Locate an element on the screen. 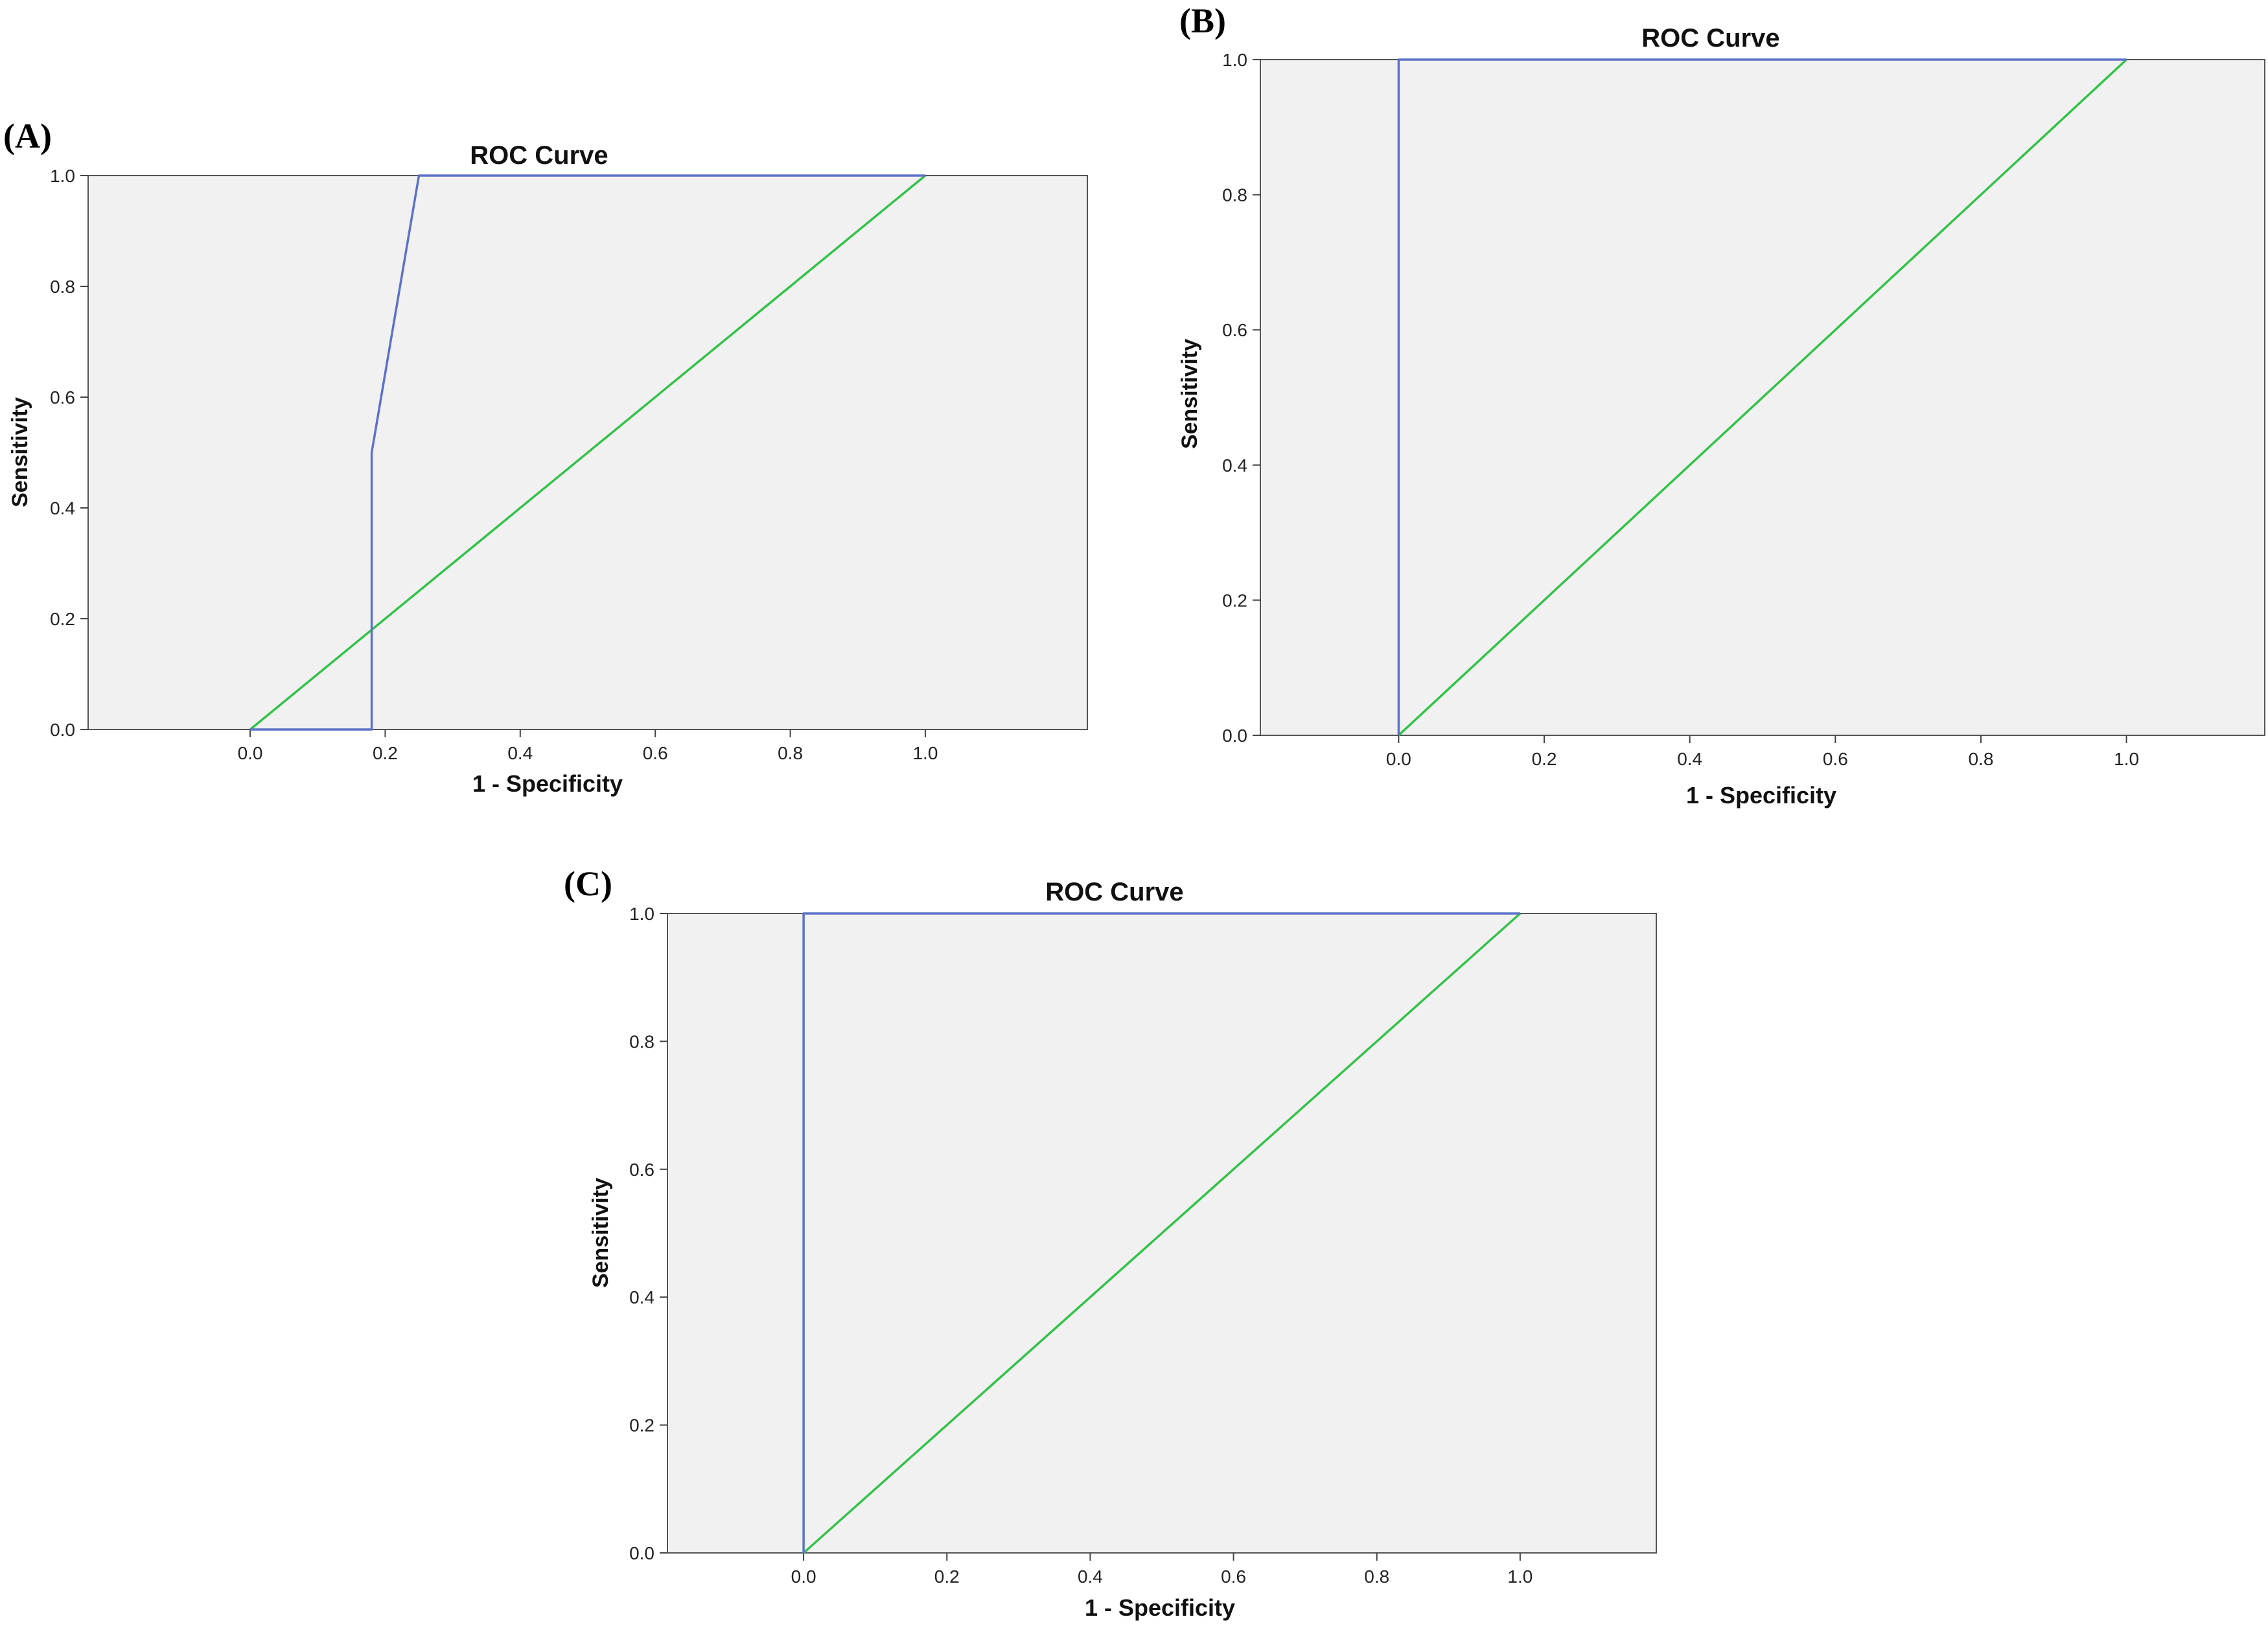 The height and width of the screenshot is (1630, 2268). panel-a-y-tick-label: 0.6 is located at coordinates (63, 397).